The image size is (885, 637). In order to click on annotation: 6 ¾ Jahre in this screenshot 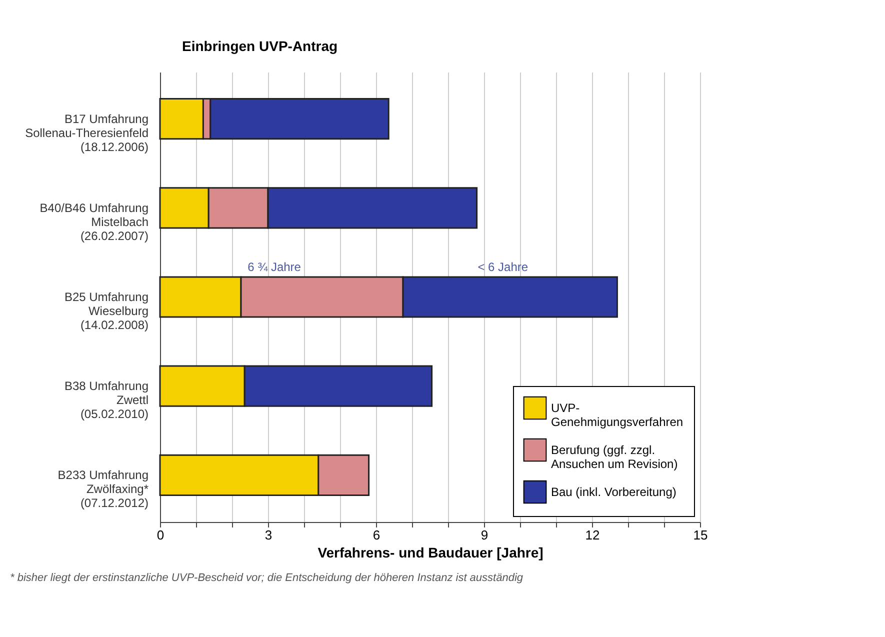, I will do `click(275, 267)`.